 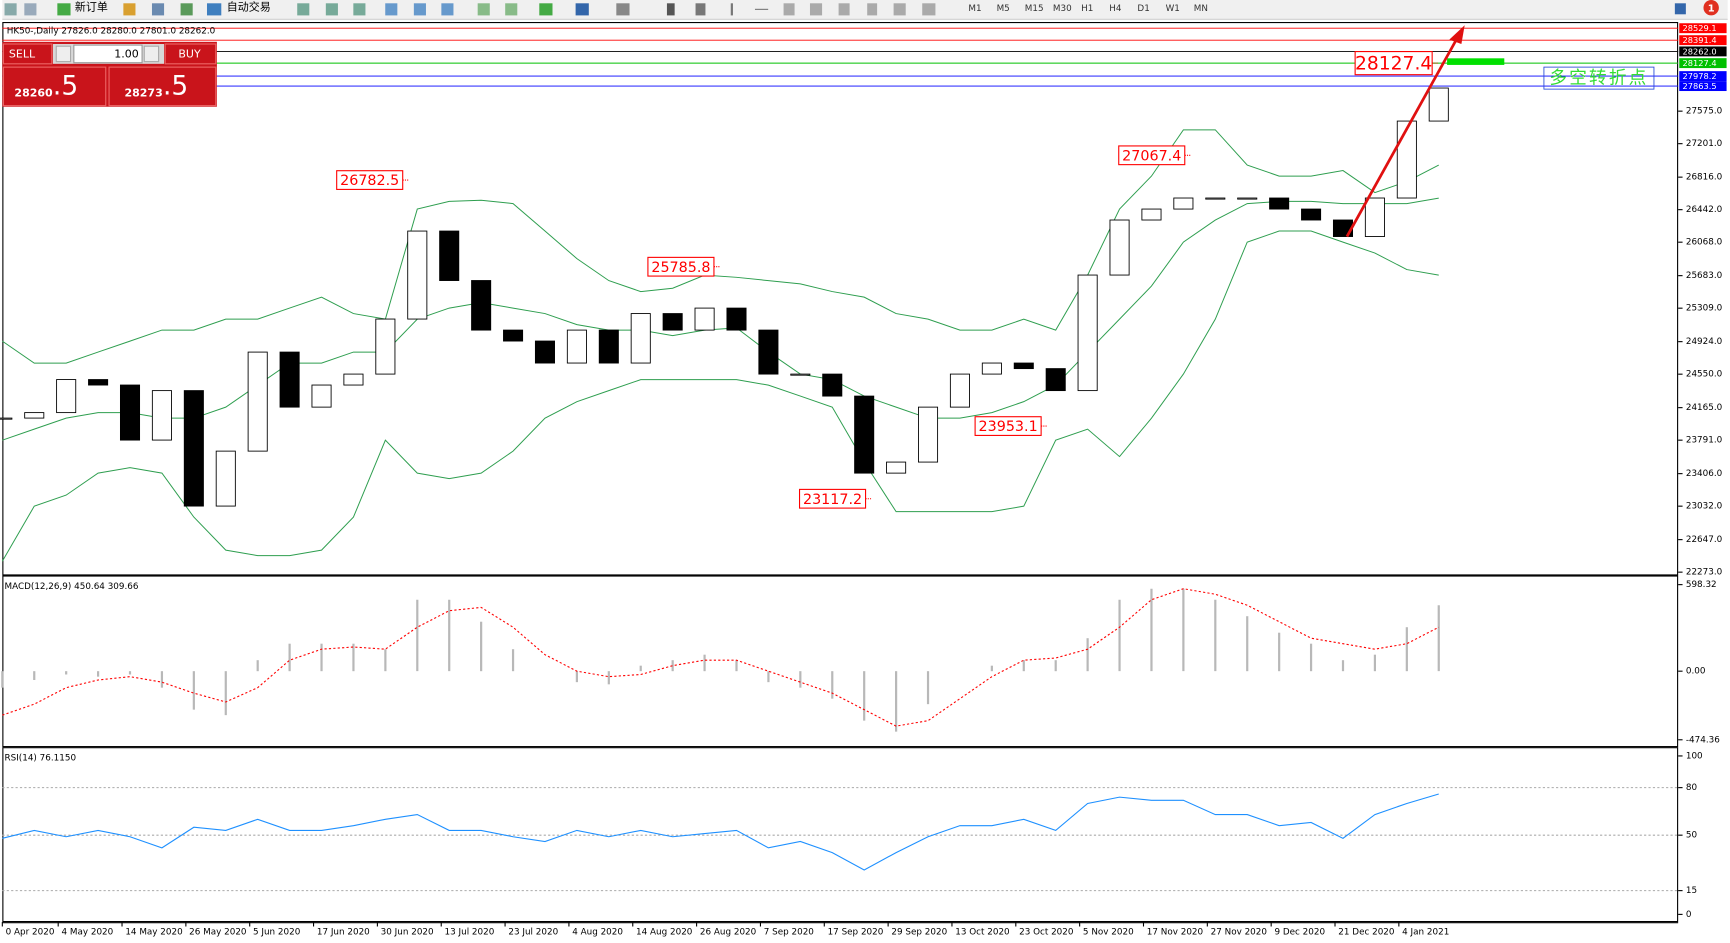 I want to click on x-tick-label: 30 Jun 2020, so click(x=407, y=932).